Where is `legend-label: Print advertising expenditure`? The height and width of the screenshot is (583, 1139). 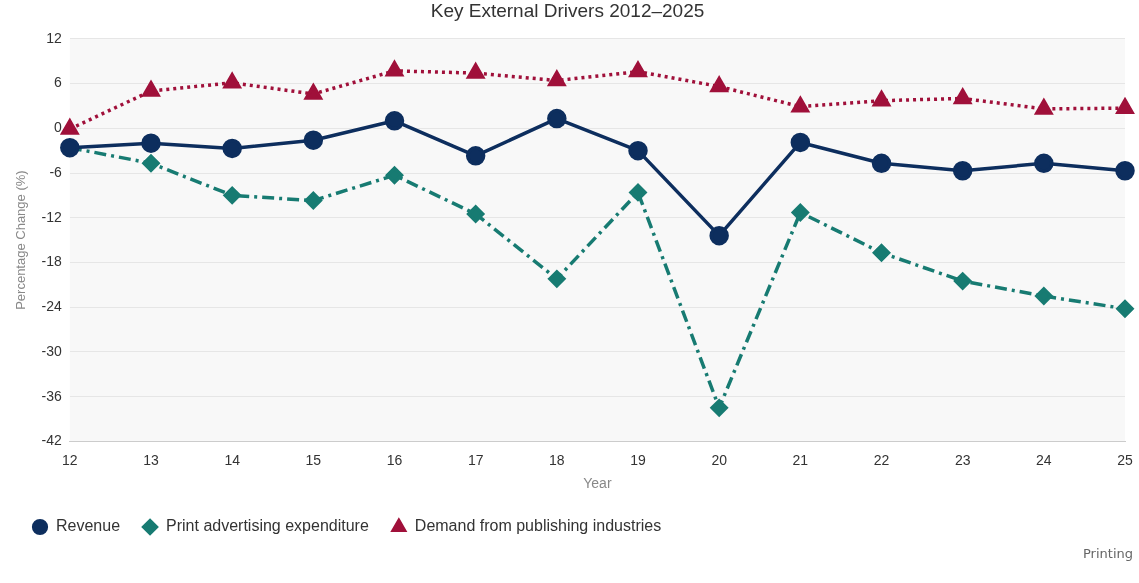 legend-label: Print advertising expenditure is located at coordinates (267, 526).